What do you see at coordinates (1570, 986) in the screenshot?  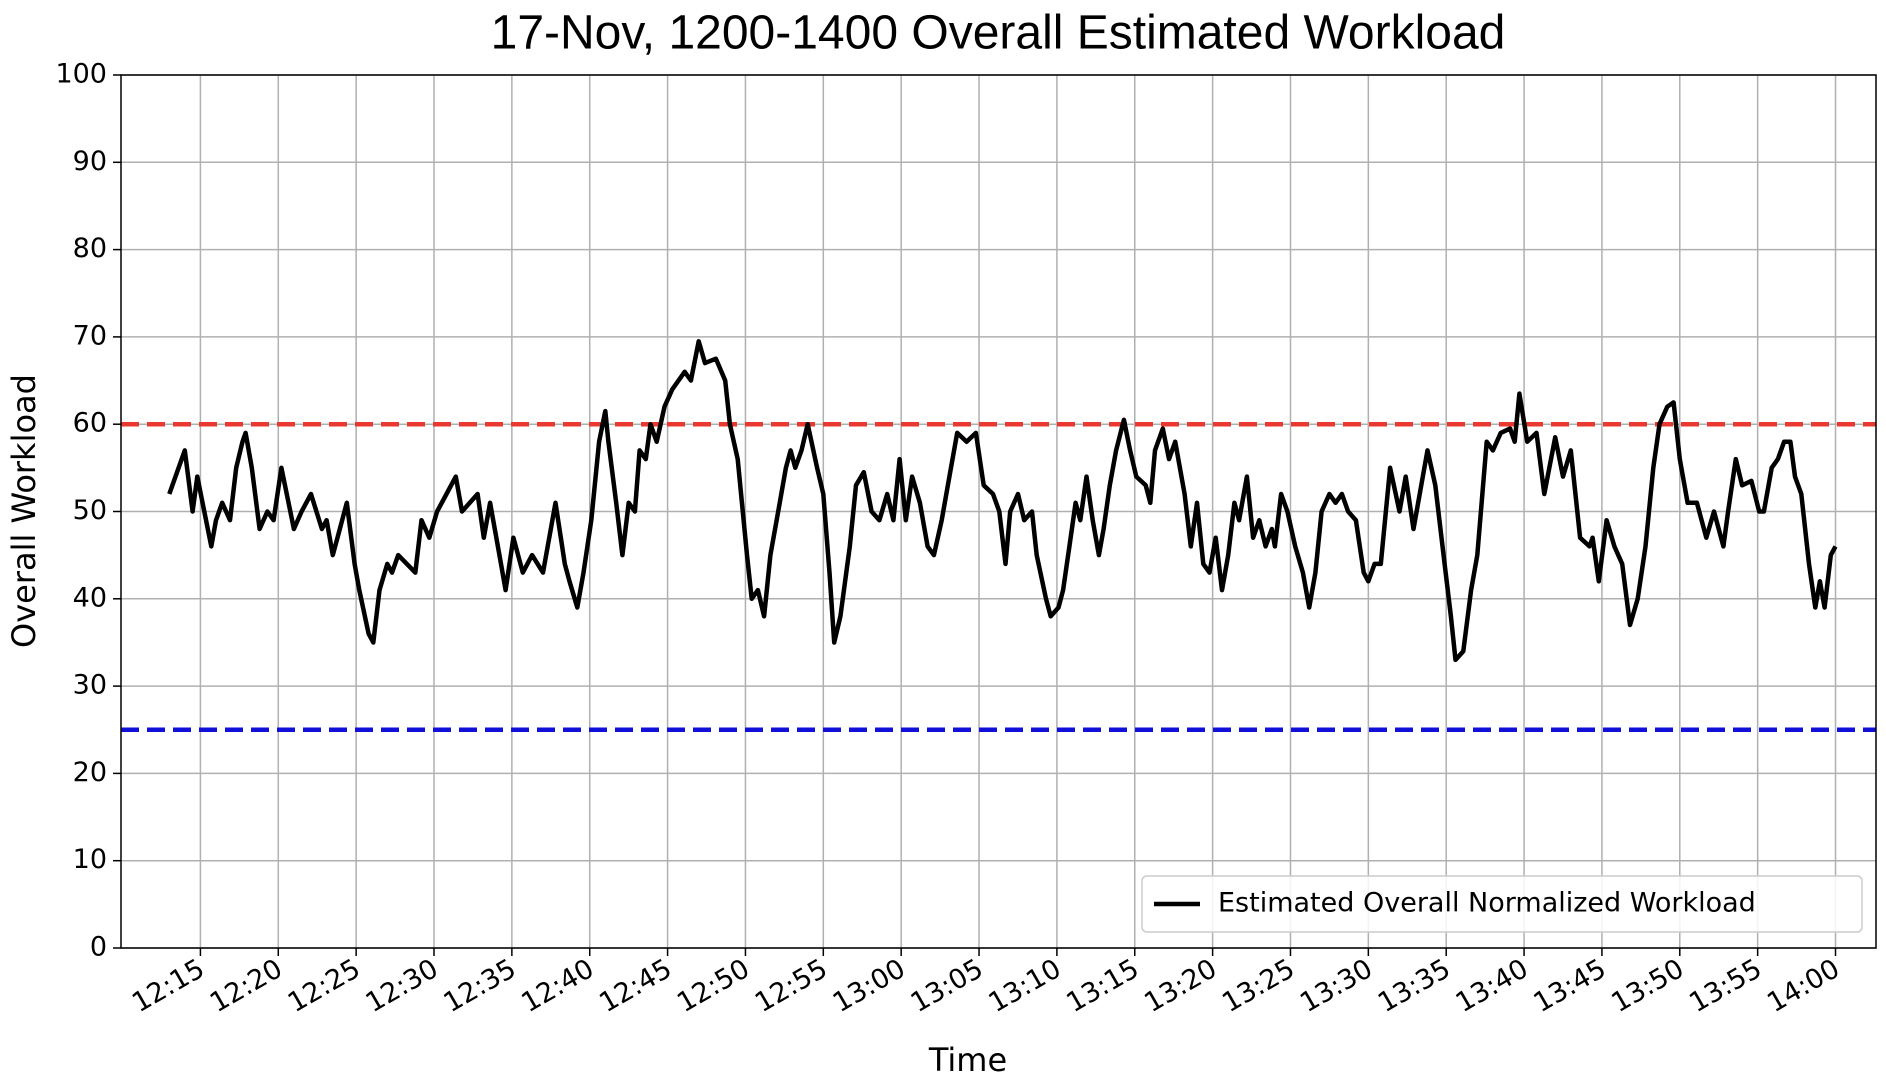 I see `x-tick-label: 13:45` at bounding box center [1570, 986].